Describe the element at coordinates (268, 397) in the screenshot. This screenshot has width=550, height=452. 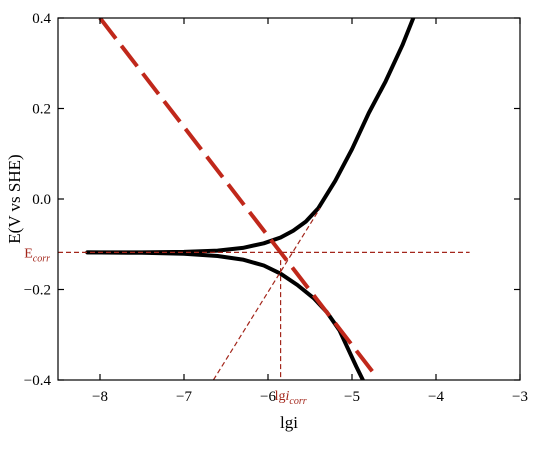
I see `x-tick-label: −6` at that location.